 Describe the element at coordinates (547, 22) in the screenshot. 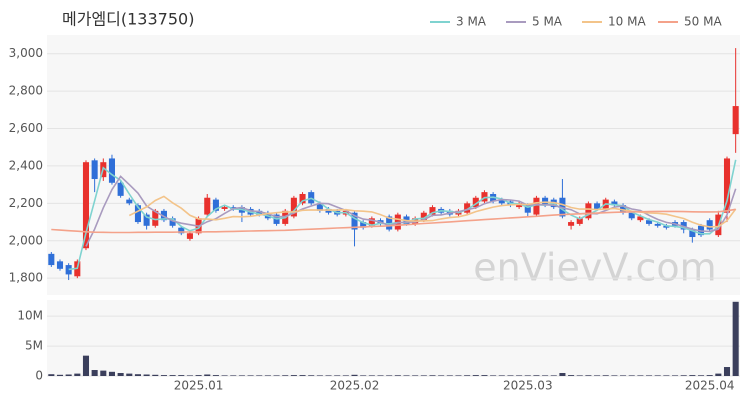

I see `legend-label: 5 MA` at that location.